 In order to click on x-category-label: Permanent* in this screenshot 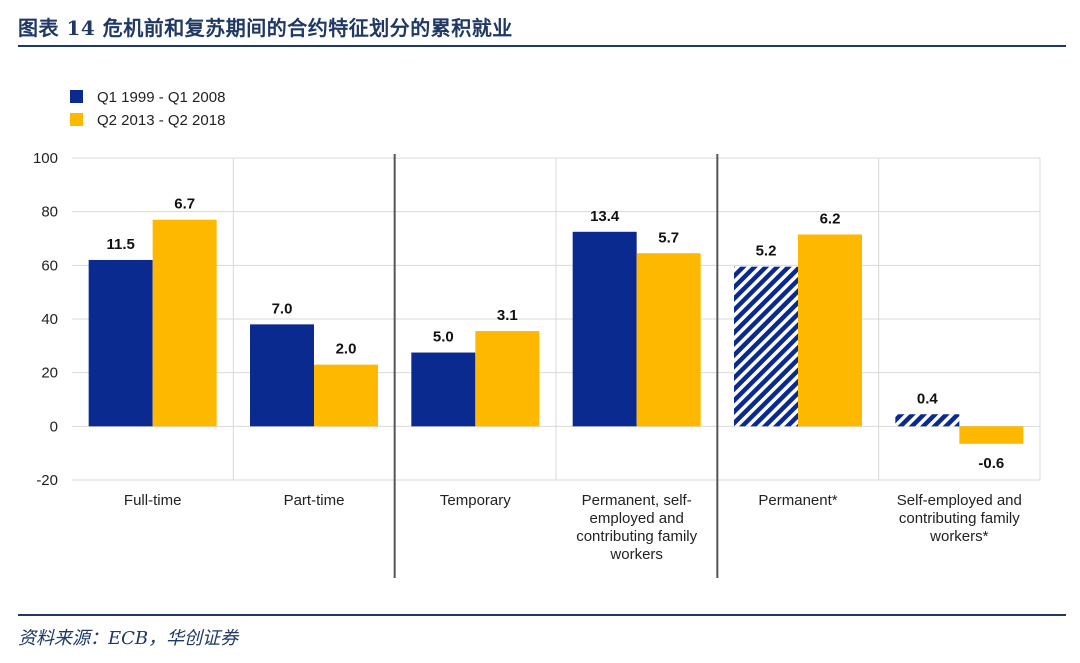, I will do `click(797, 500)`.